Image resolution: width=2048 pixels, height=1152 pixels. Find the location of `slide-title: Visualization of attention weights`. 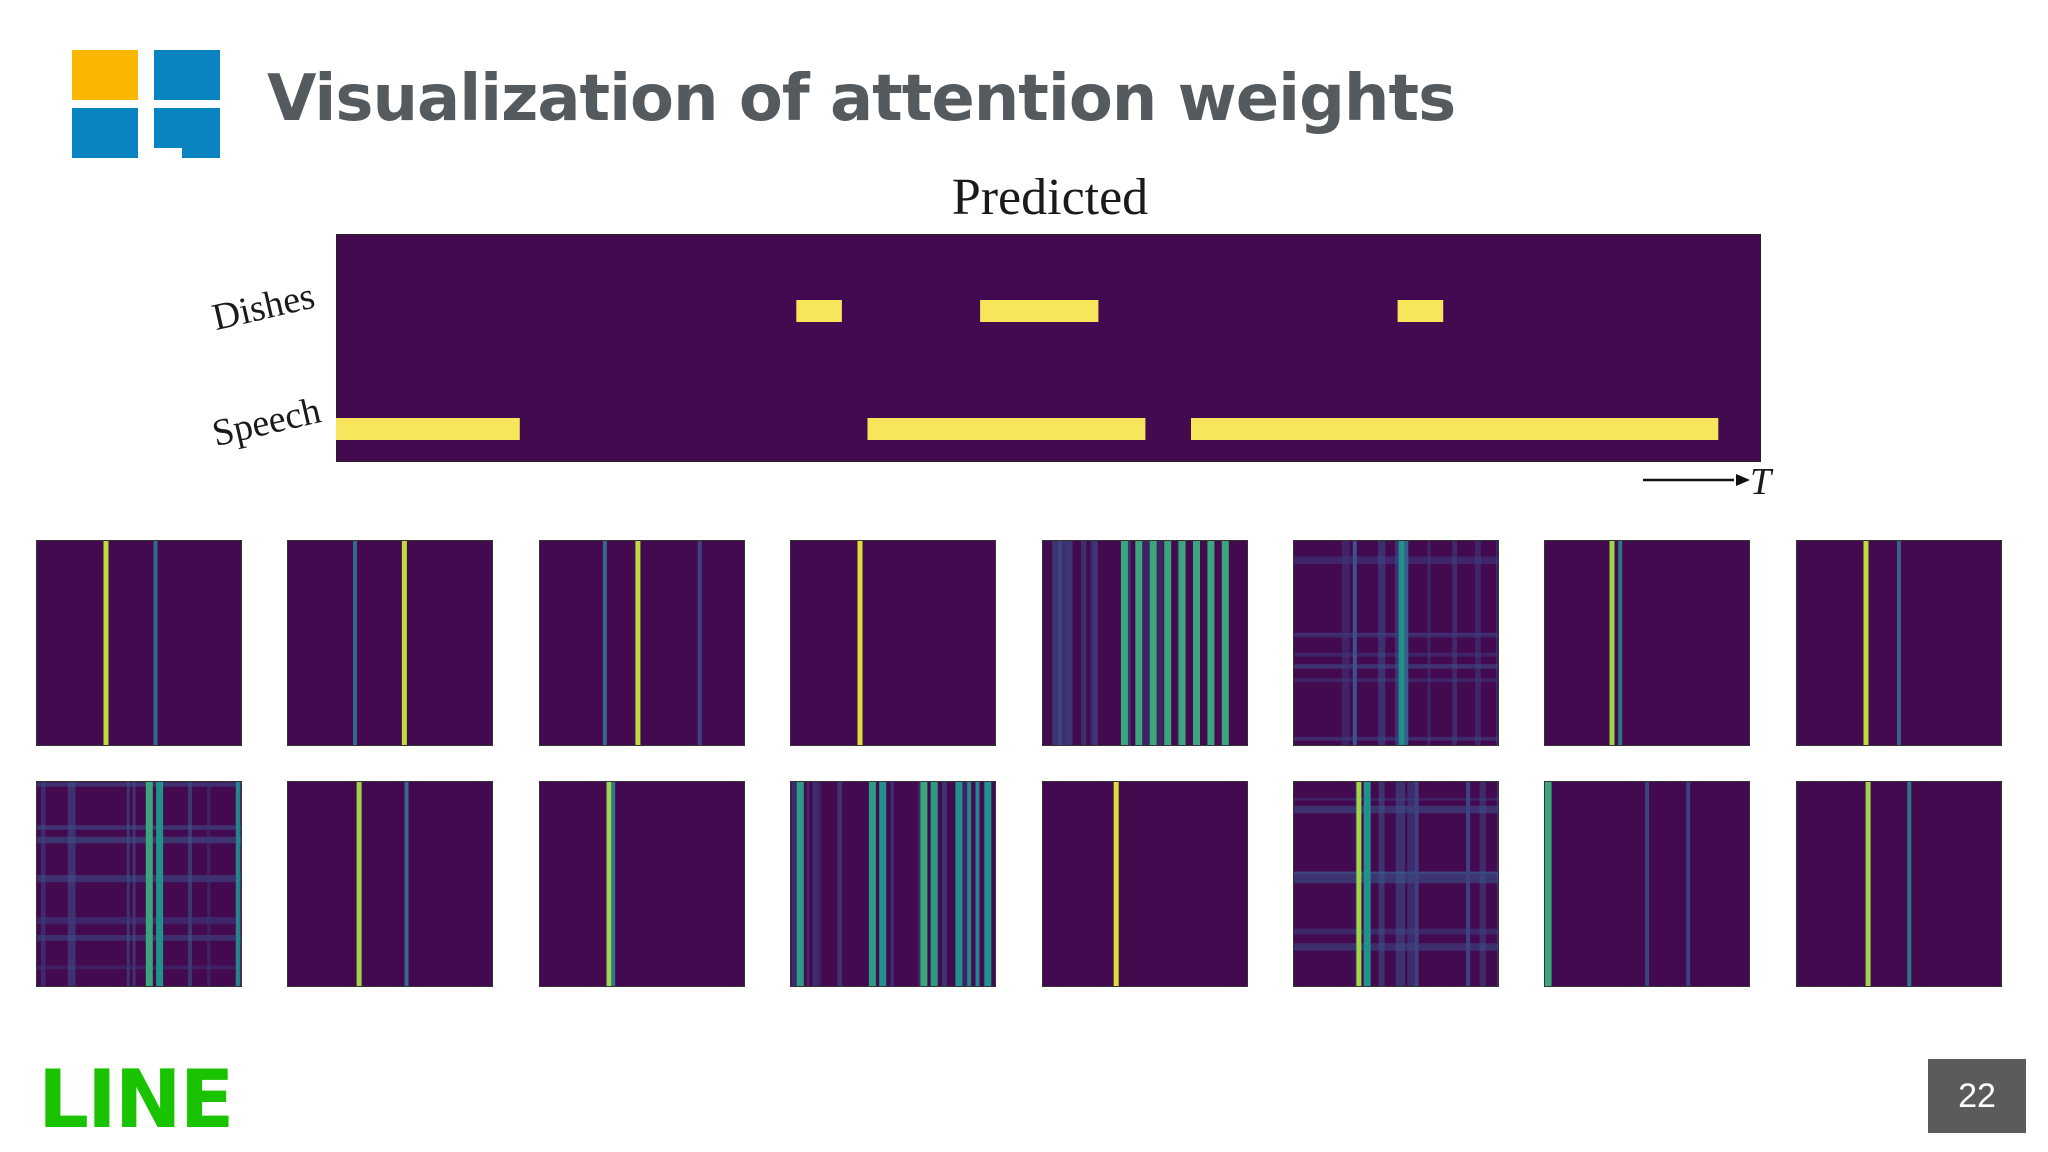

slide-title: Visualization of attention weights is located at coordinates (861, 99).